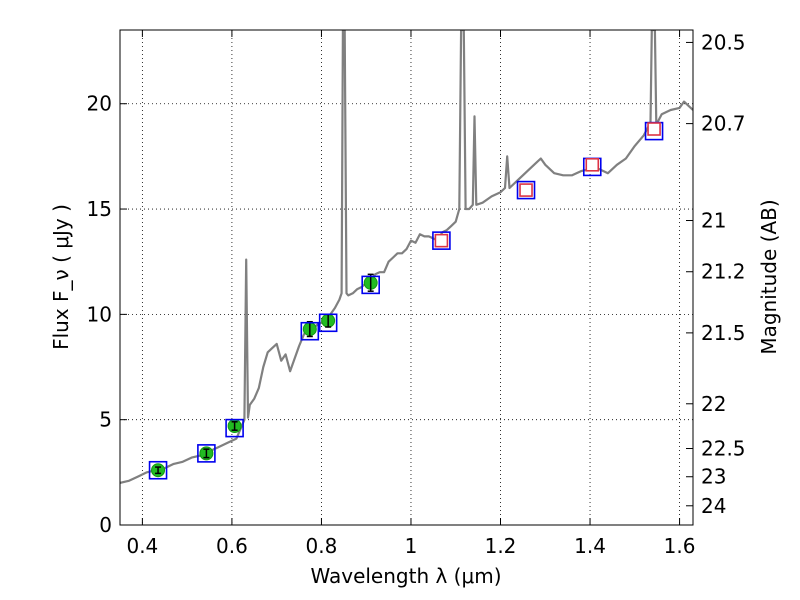 This screenshot has width=800, height=600. I want to click on x-tick-label: 0.4, so click(142, 546).